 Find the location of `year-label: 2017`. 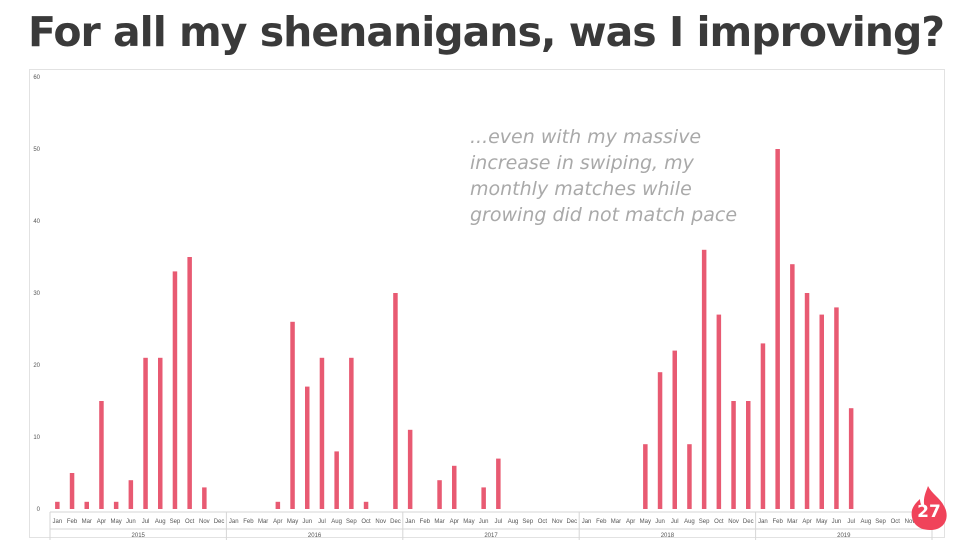

year-label: 2017 is located at coordinates (491, 536).